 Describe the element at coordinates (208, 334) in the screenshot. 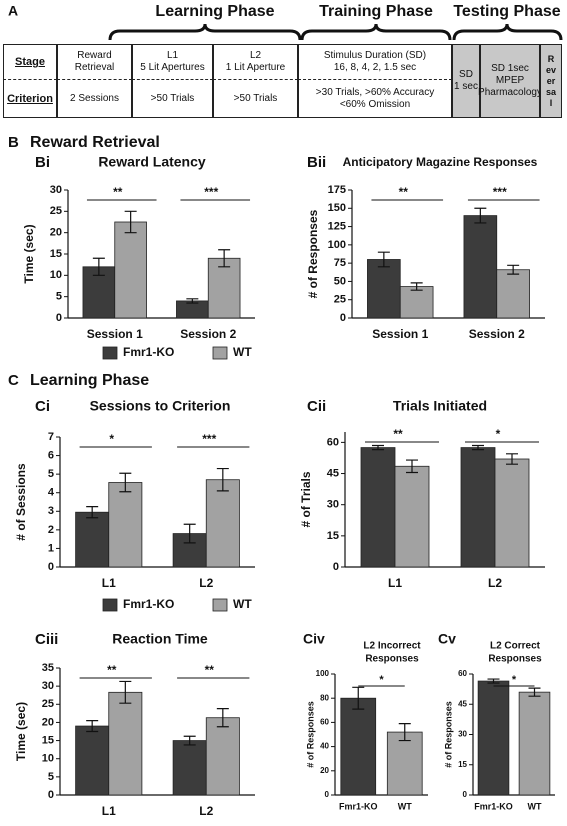

I see `x-tick-label: Session 2` at that location.